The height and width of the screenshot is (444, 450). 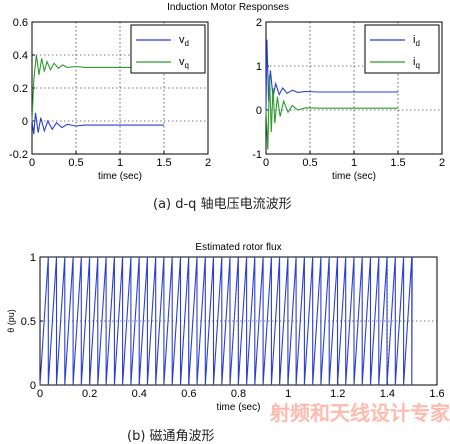 What do you see at coordinates (20, 23) in the screenshot?
I see `y-tick-label: 0.6` at bounding box center [20, 23].